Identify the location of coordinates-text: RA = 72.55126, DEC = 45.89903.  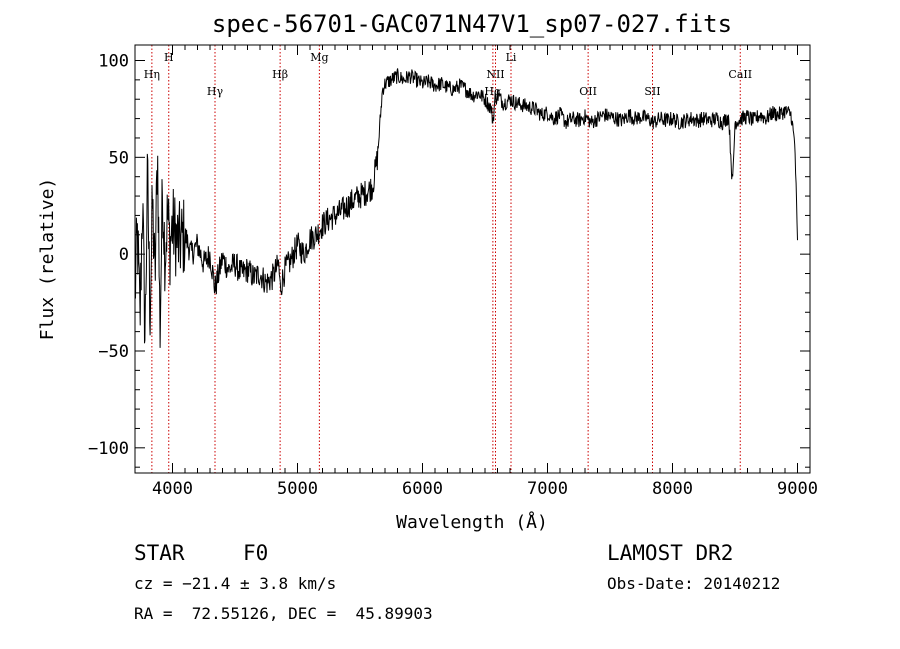
(283, 613).